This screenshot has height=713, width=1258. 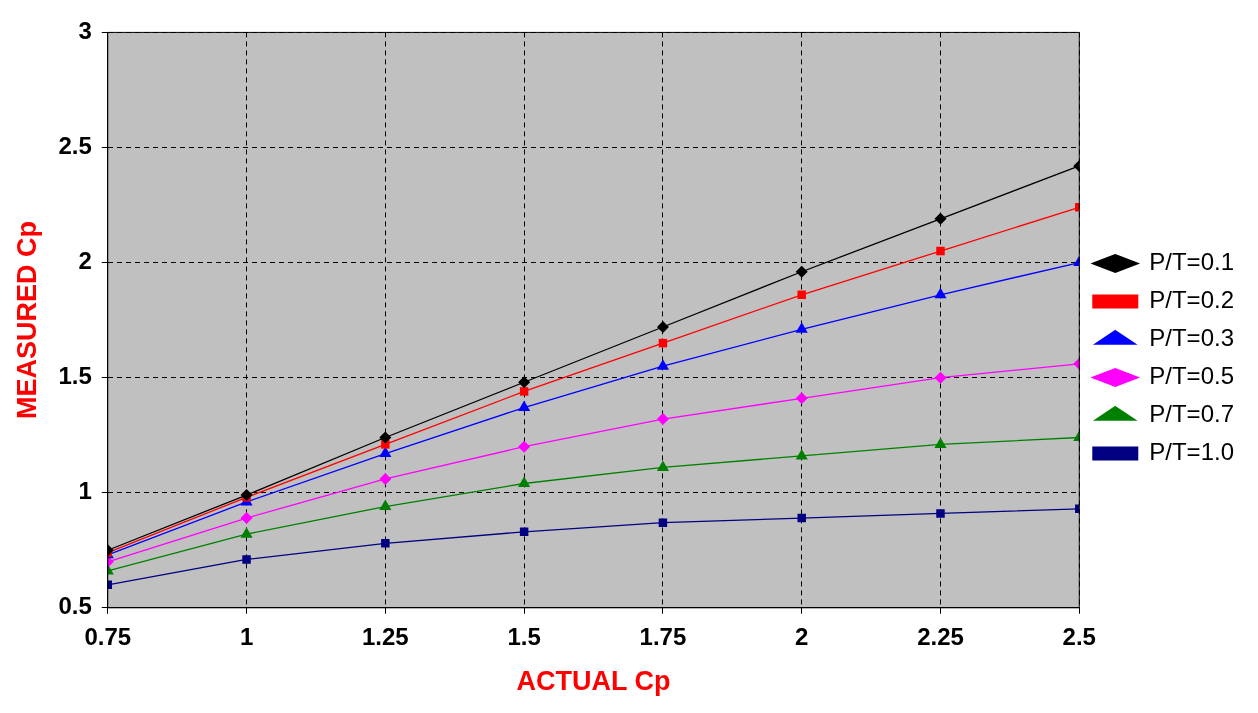 What do you see at coordinates (802, 636) in the screenshot?
I see `x-tick-label: 2` at bounding box center [802, 636].